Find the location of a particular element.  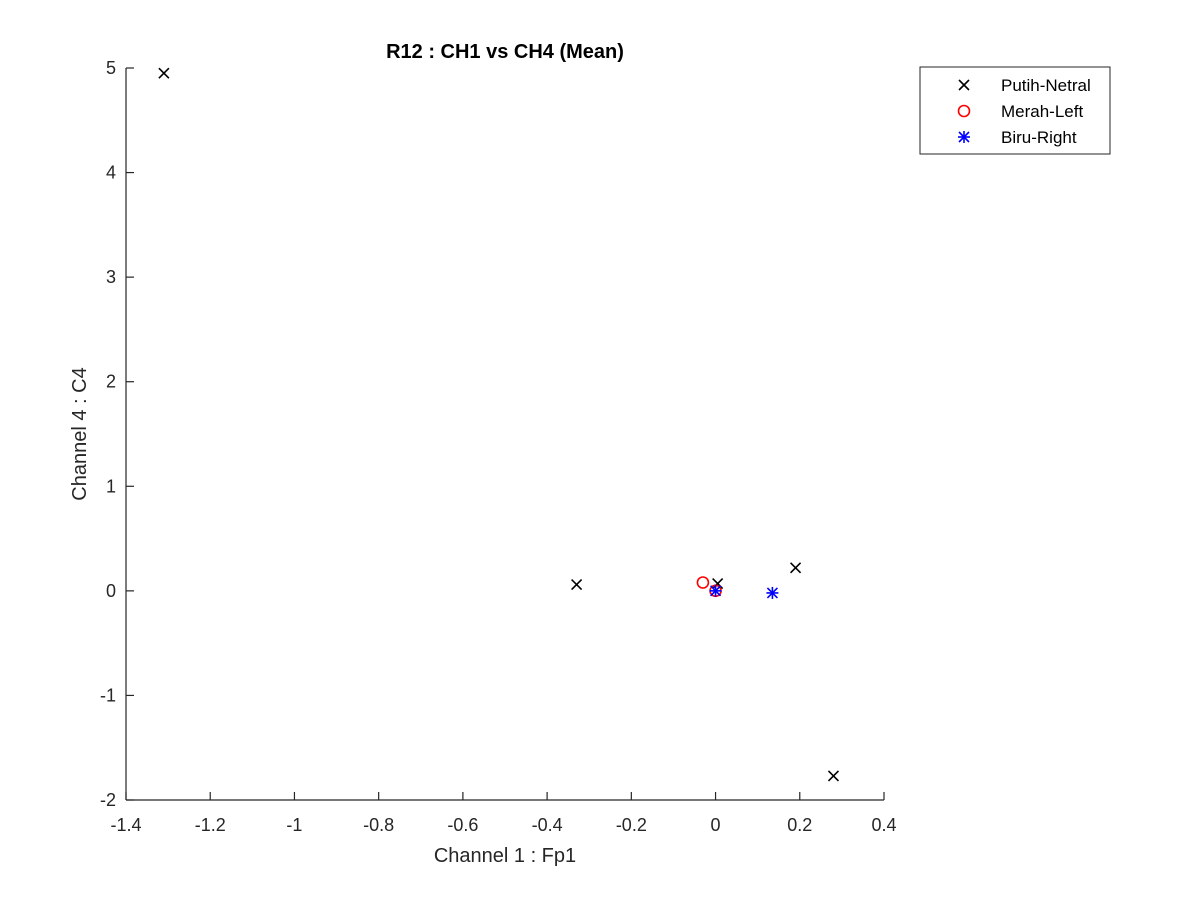

x-tick-label: -0.6 is located at coordinates (462, 825).